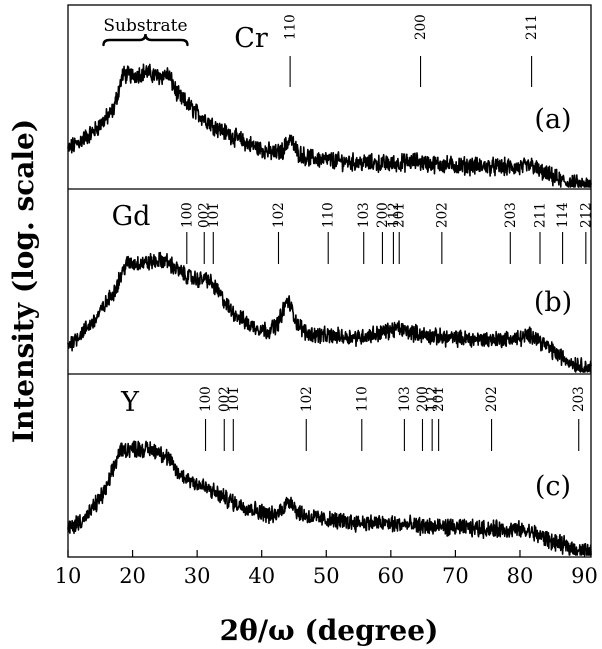 The image size is (602, 649). What do you see at coordinates (197, 576) in the screenshot?
I see `x-tick-label: 30` at bounding box center [197, 576].